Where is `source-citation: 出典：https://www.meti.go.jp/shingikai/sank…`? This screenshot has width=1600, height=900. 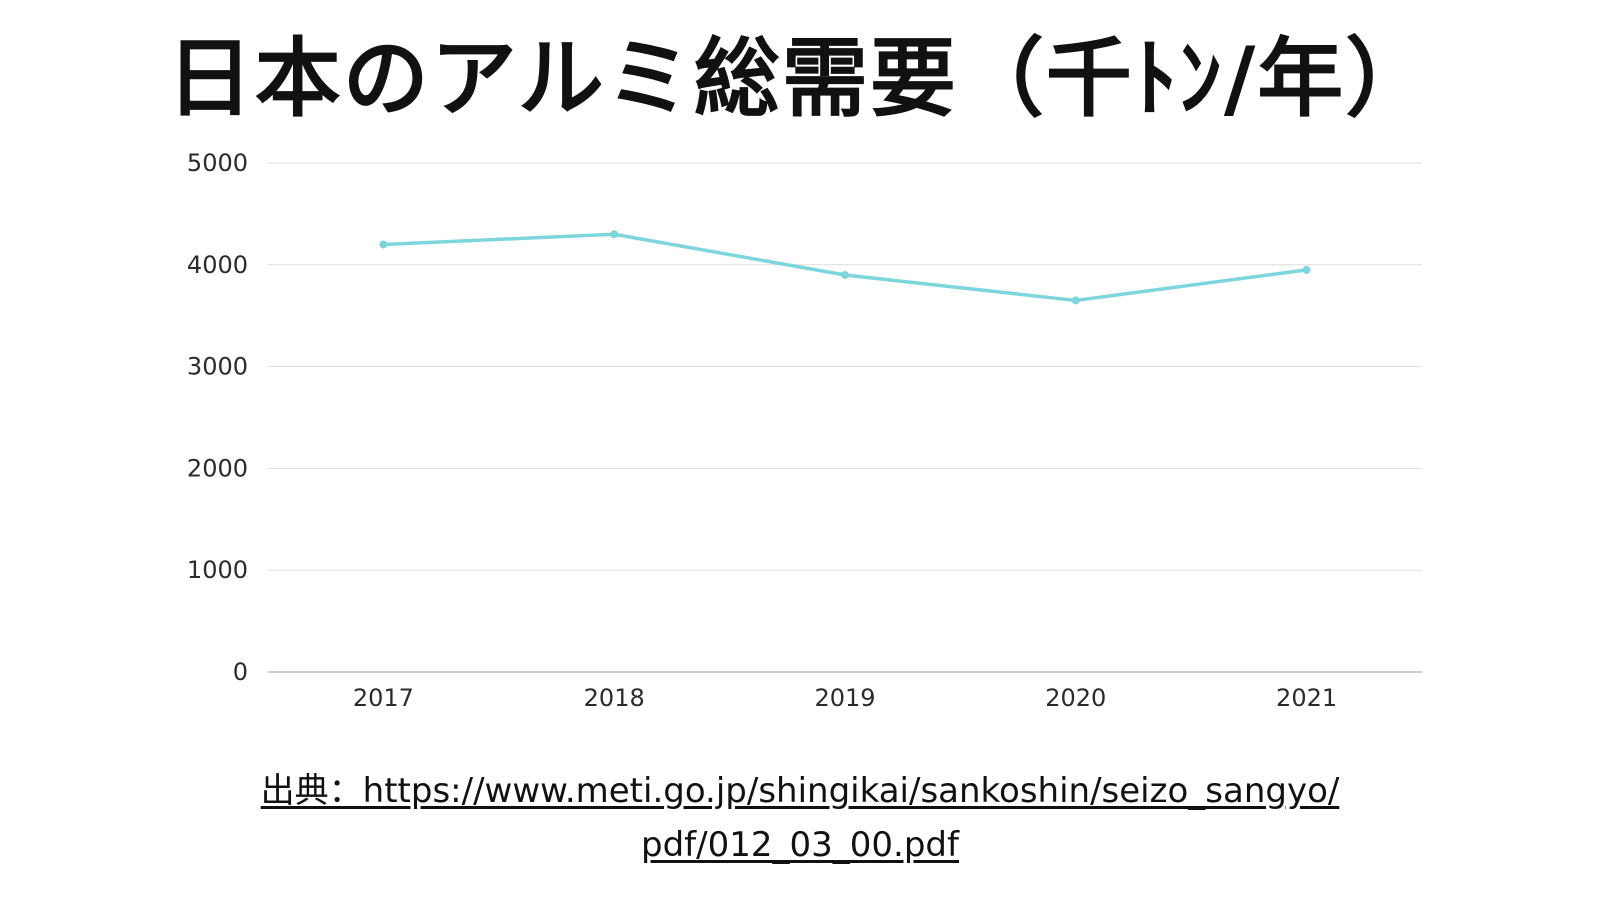 source-citation: 出典：https://www.meti.go.jp/shingikai/sank… is located at coordinates (800, 818).